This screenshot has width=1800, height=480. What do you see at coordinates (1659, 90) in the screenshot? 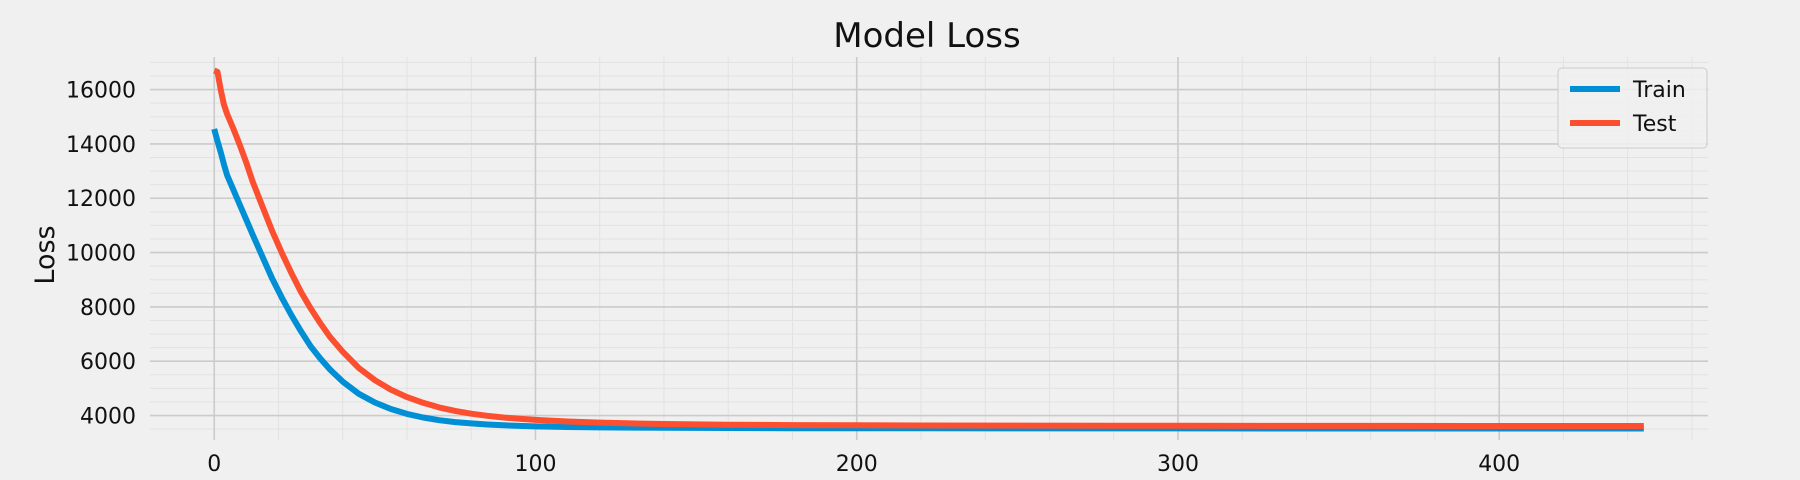
I see `legend-label-train: Train` at bounding box center [1659, 90].